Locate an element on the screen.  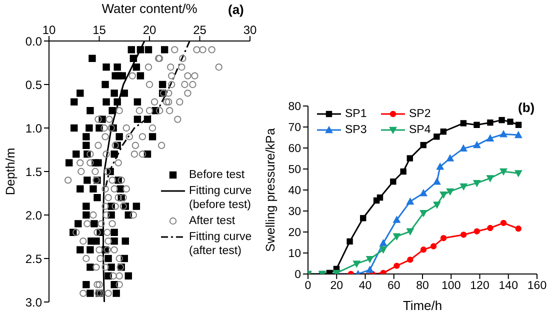
x-tick-label: 140 is located at coordinates (508, 286).